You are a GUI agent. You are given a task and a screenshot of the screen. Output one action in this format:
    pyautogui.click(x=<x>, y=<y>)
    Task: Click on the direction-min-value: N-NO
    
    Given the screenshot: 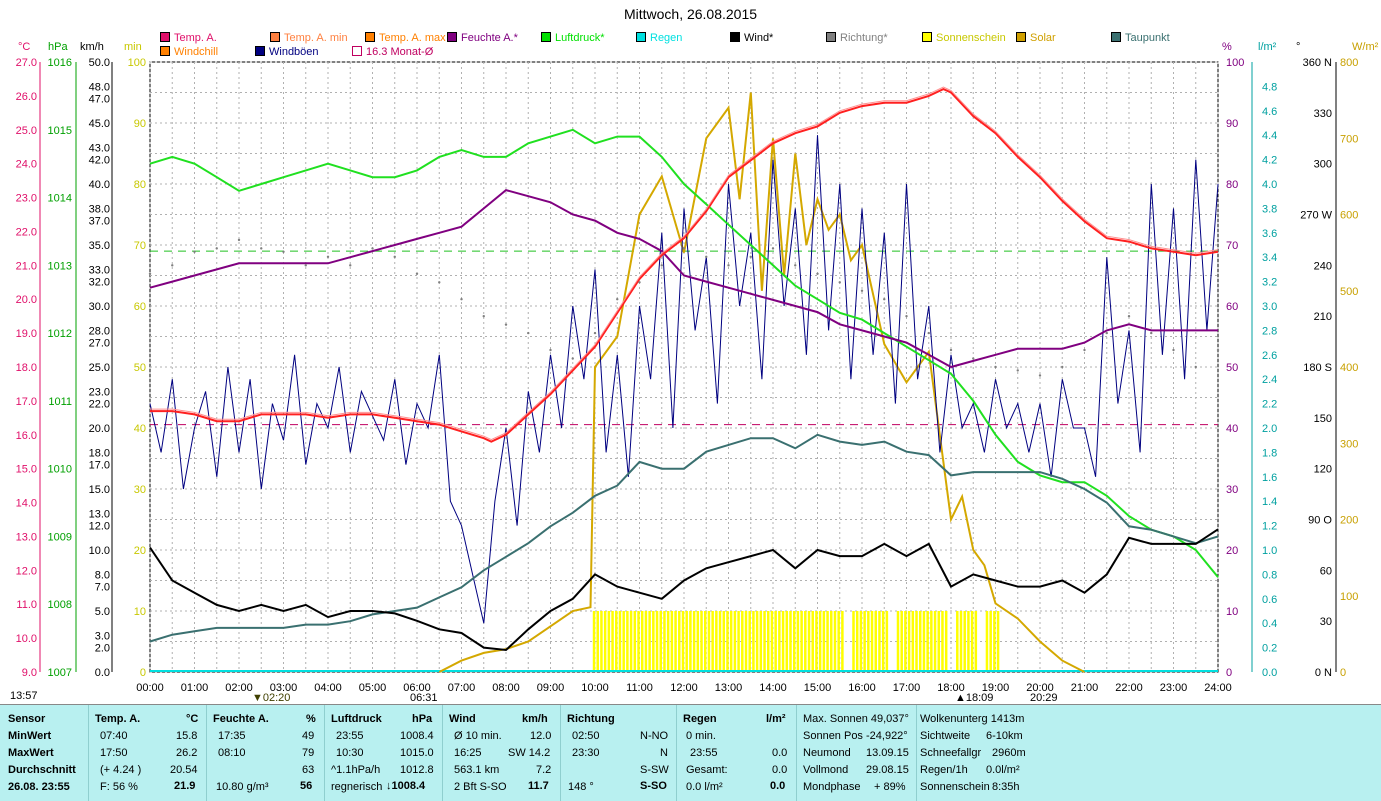 What is the action you would take?
    pyautogui.click(x=654, y=736)
    